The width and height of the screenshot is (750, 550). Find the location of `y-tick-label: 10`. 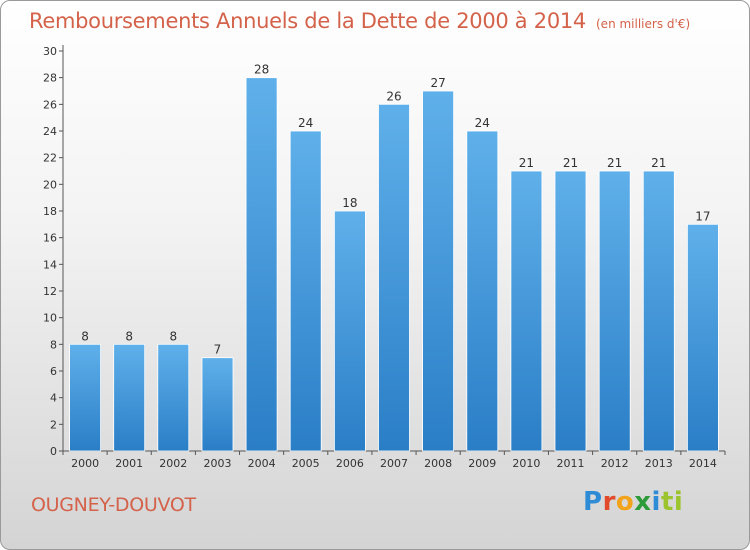

y-tick-label: 10 is located at coordinates (50, 318).